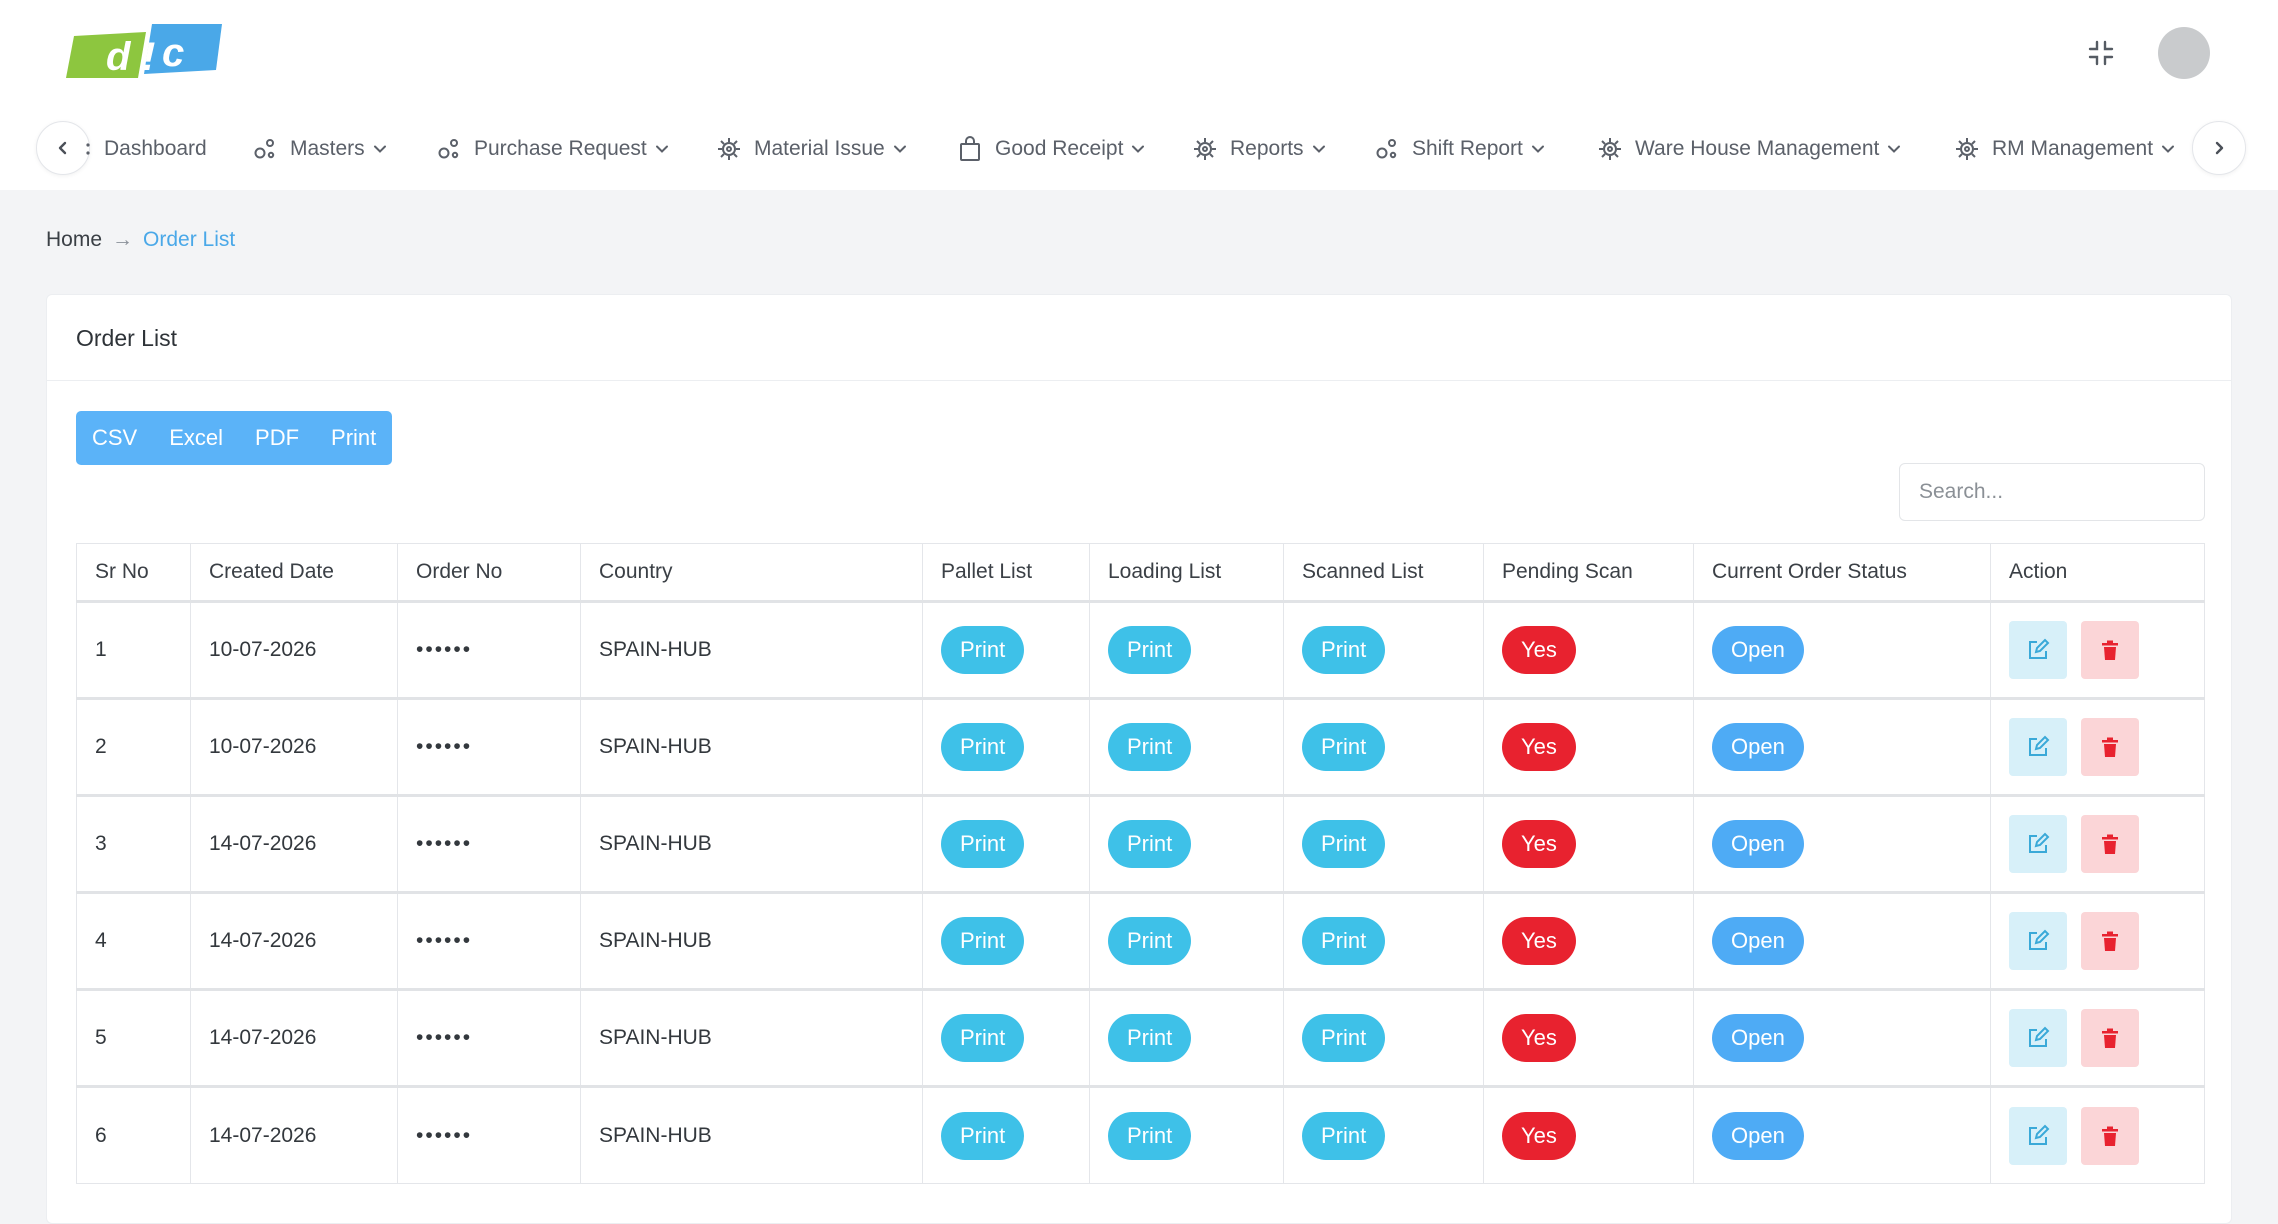 Image resolution: width=2278 pixels, height=1224 pixels. What do you see at coordinates (1139, 54) in the screenshot?
I see `top-bar: d ! c` at bounding box center [1139, 54].